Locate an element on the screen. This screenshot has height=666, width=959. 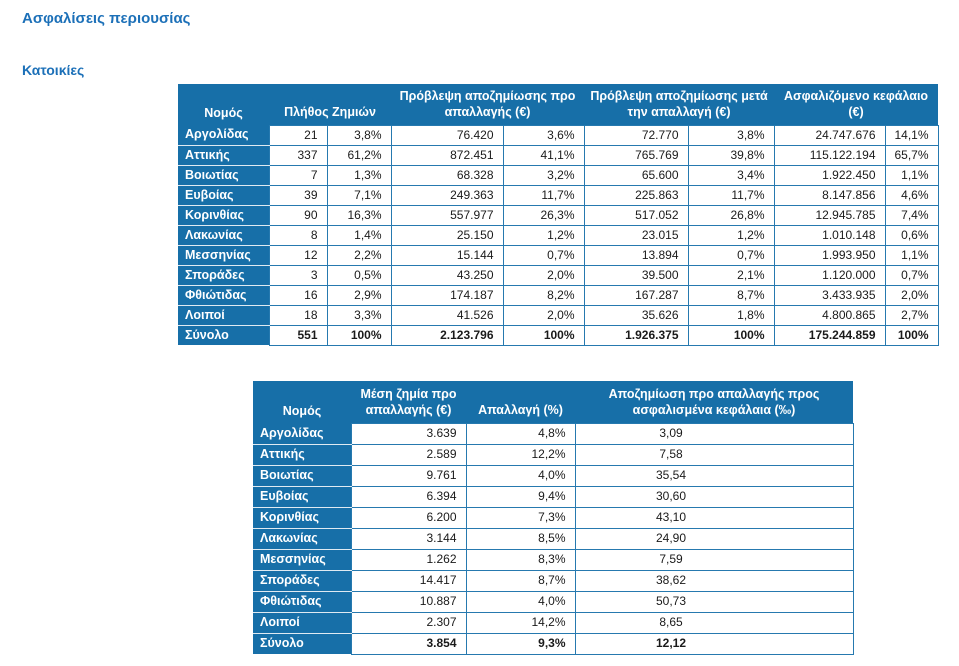
cell-meta: 765.769 is located at coordinates (636, 155).